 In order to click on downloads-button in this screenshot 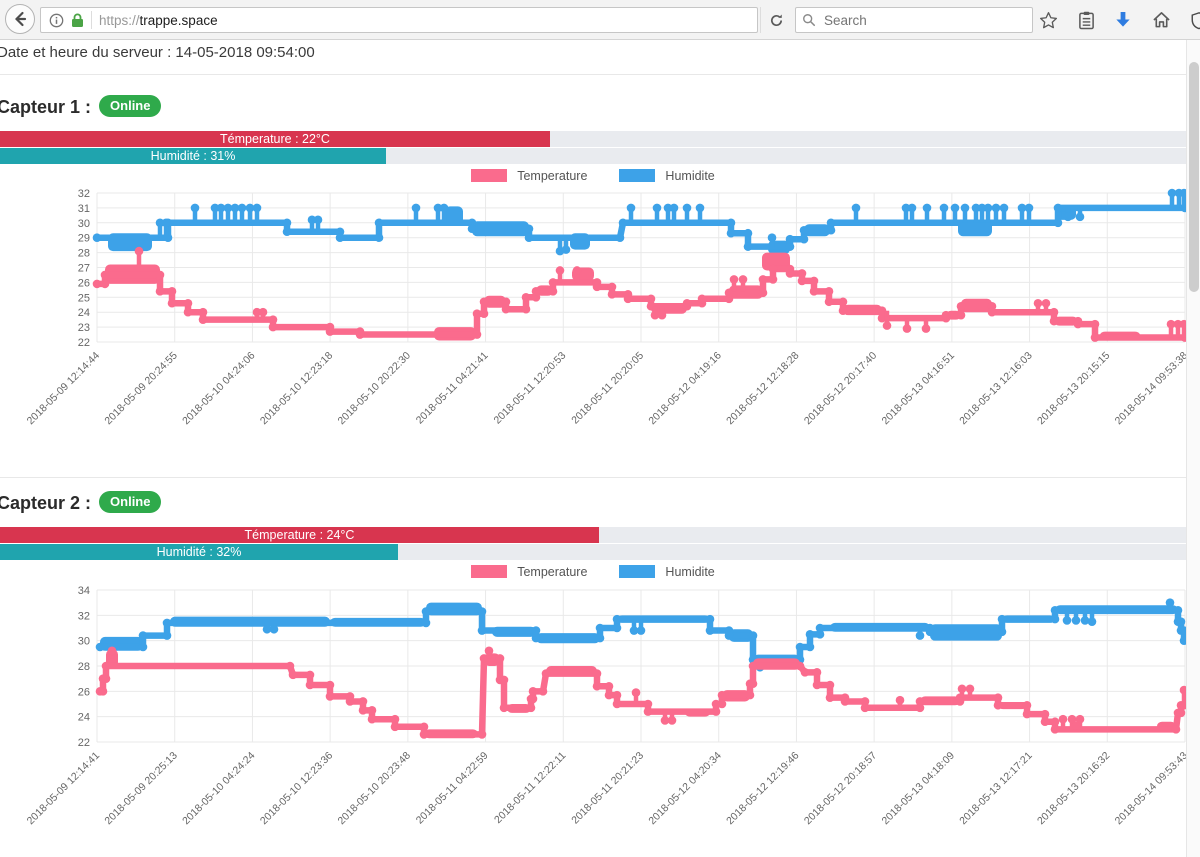, I will do `click(1123, 20)`.